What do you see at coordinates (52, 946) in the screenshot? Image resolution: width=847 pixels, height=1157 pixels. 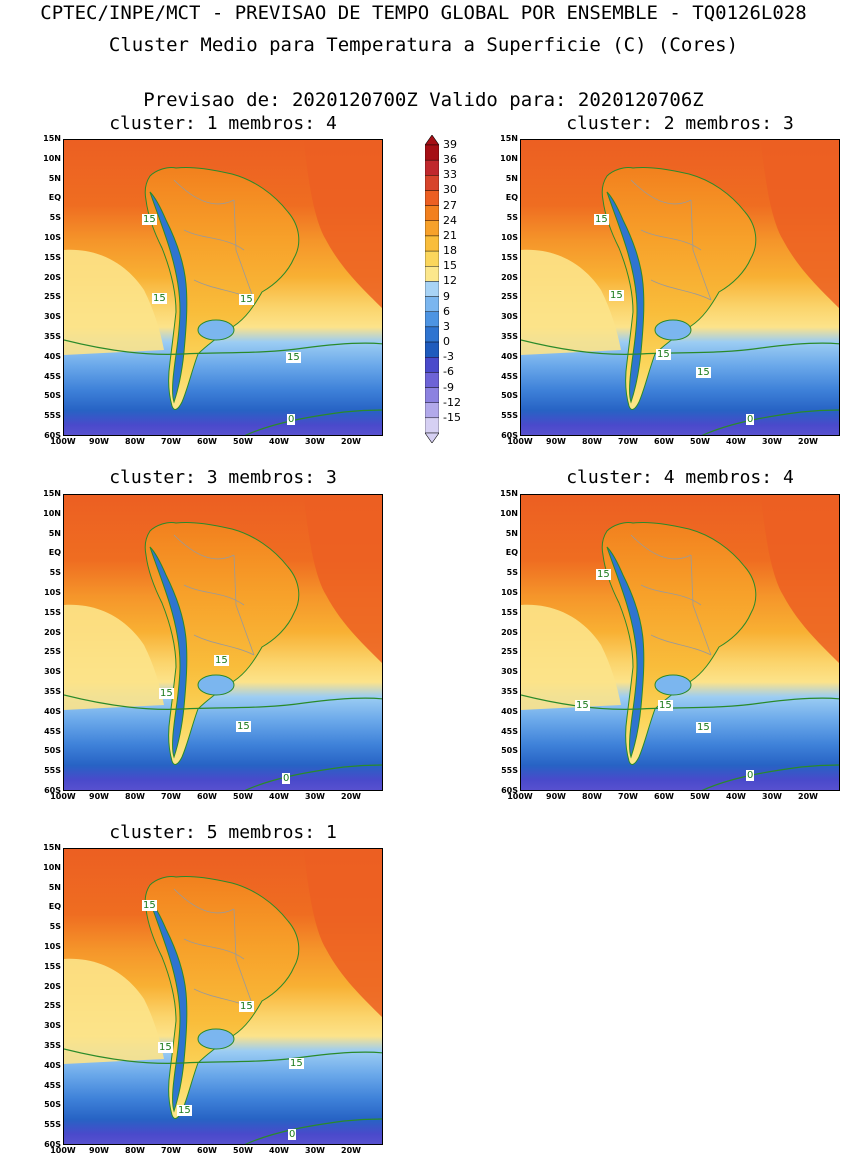 I see `lat-tick-label: 10S` at bounding box center [52, 946].